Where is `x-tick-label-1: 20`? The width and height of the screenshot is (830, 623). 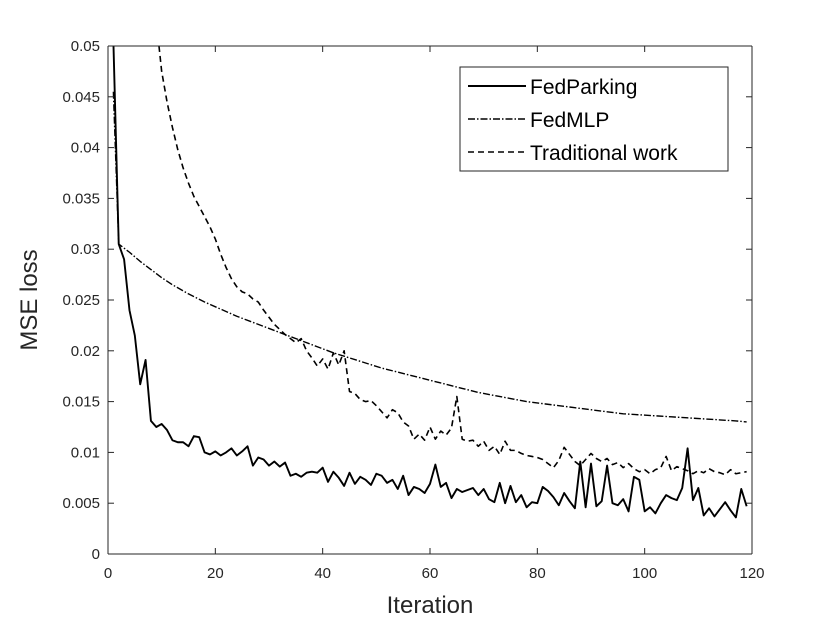
x-tick-label-1: 20 is located at coordinates (215, 573).